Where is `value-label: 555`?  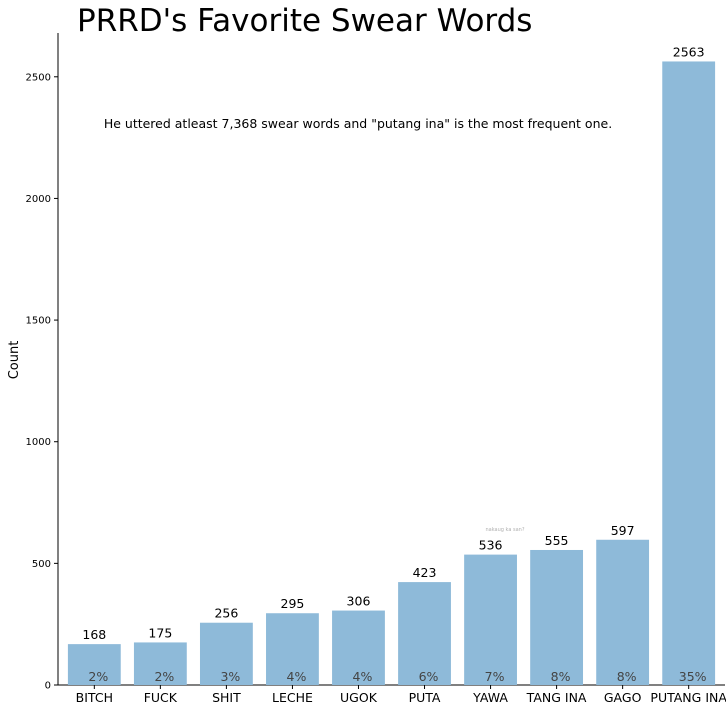 value-label: 555 is located at coordinates (557, 540).